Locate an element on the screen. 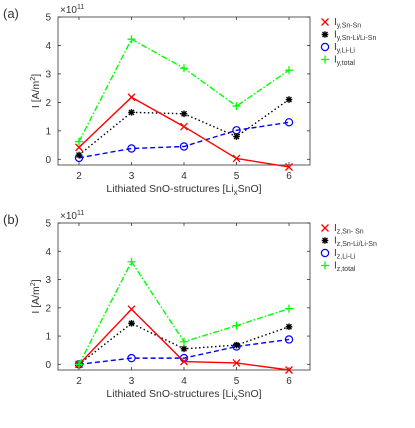 Image resolution: width=415 pixels, height=428 pixels. legend-entry-lili: Iy,Li-Li is located at coordinates (344, 48).